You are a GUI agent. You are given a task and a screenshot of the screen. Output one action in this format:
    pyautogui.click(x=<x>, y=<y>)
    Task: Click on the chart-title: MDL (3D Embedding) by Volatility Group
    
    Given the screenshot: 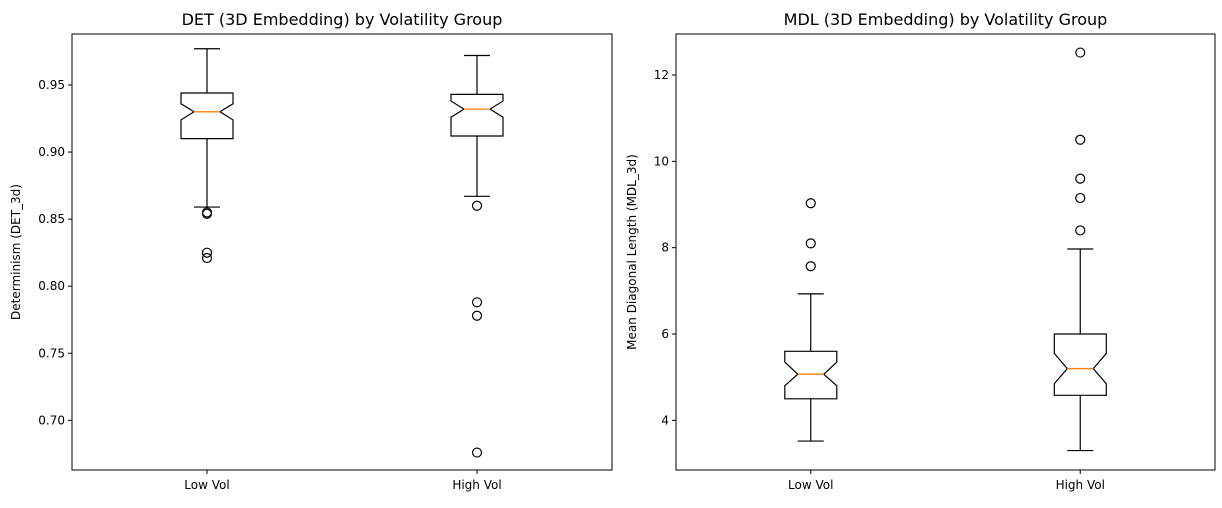 What is the action you would take?
    pyautogui.click(x=946, y=19)
    